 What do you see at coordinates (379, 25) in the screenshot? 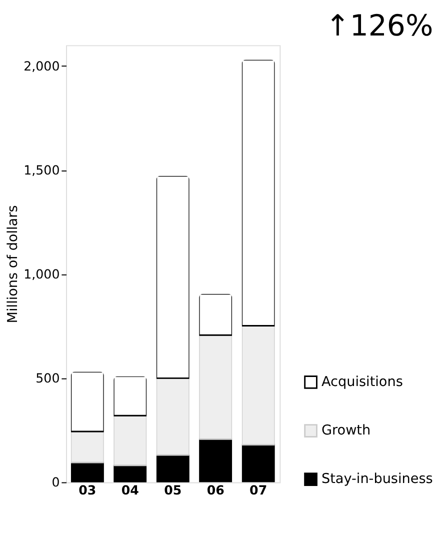
I see `text: ↑126%` at bounding box center [379, 25].